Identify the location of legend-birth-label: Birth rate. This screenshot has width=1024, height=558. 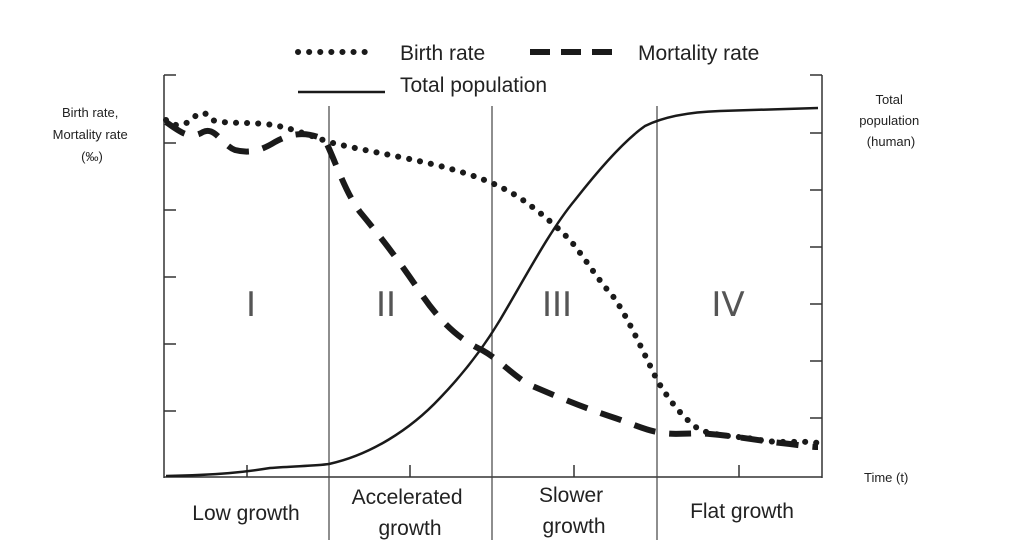
(442, 53).